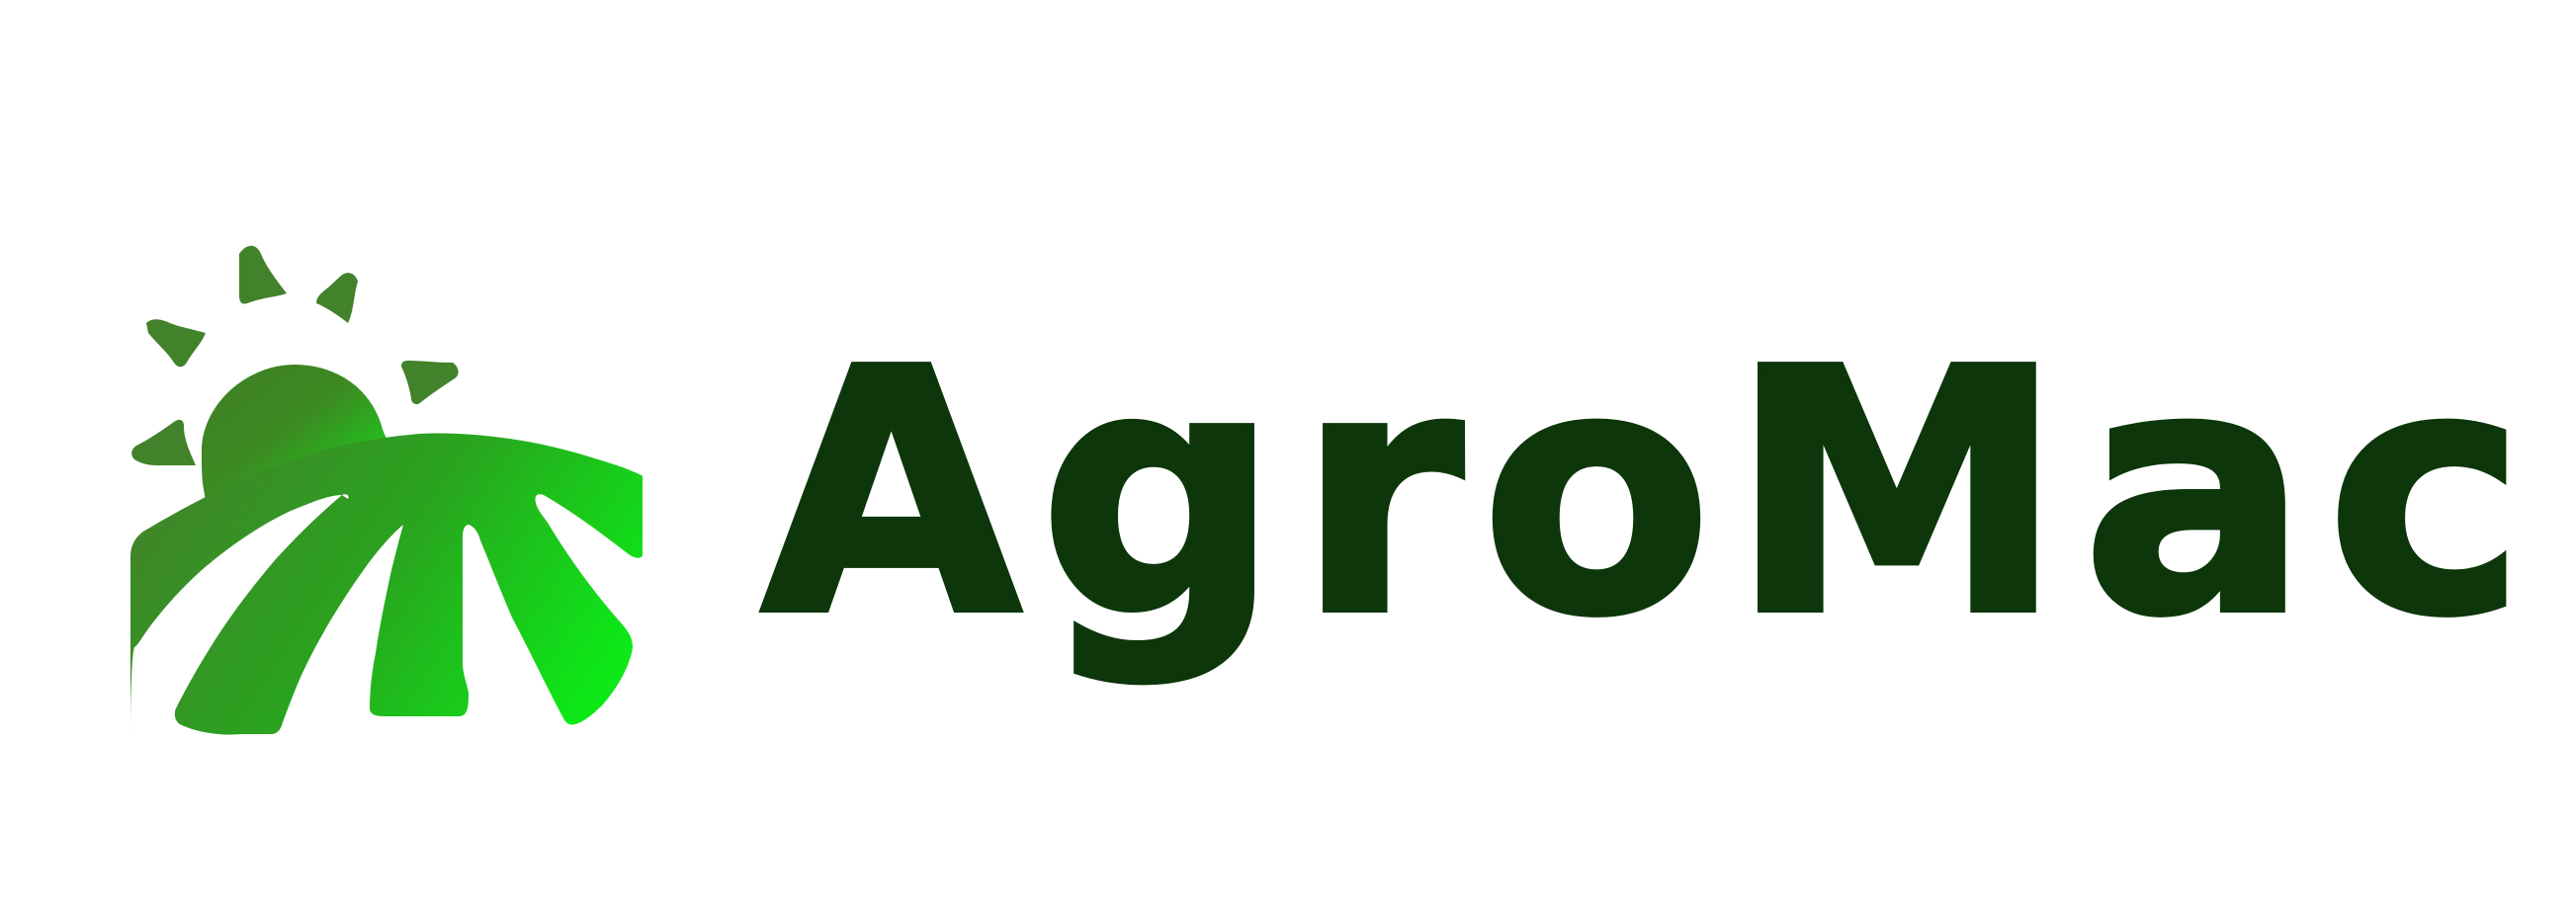 The image size is (2576, 908). I want to click on sun-over-field-icon, so click(386, 490).